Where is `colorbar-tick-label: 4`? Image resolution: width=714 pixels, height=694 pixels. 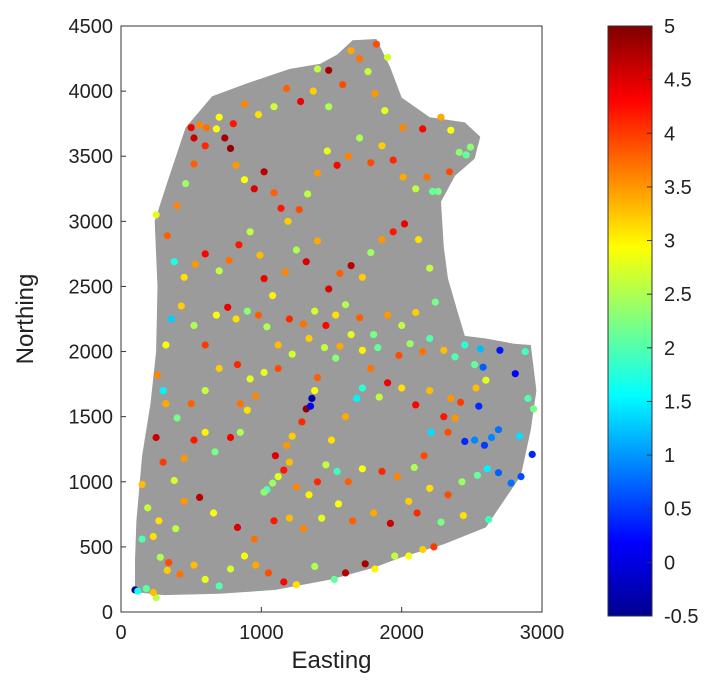
colorbar-tick-label: 4 is located at coordinates (669, 134).